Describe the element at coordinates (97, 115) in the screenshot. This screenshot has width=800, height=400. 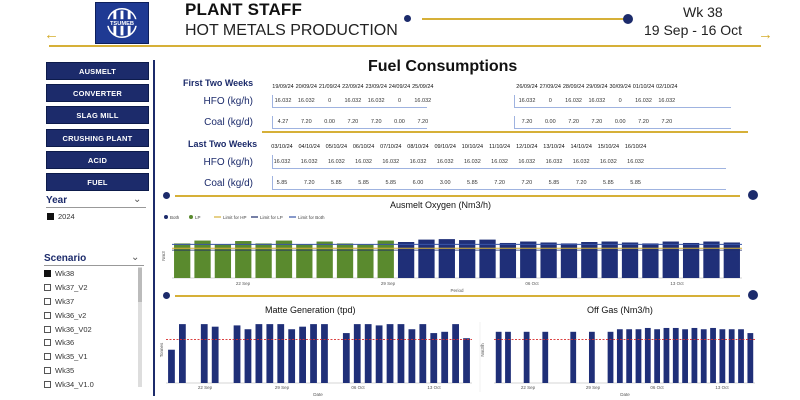
I see `nav-button-slag-mill: SLAG MILL` at that location.